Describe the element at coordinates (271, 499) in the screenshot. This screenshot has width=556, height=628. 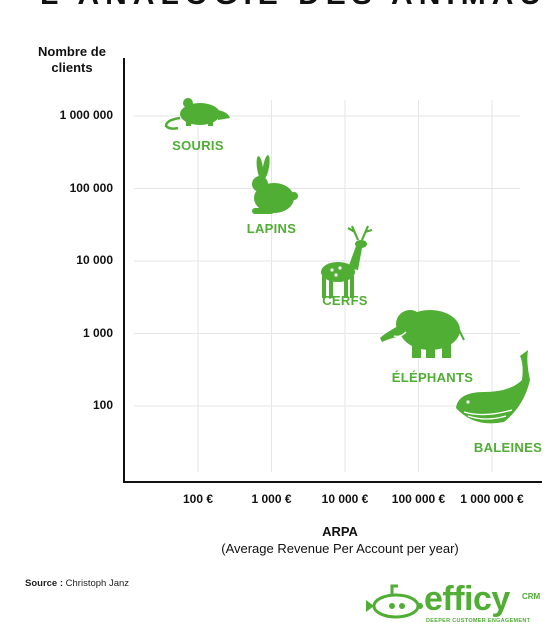
I see `x-tick-label: 1 000 €` at that location.